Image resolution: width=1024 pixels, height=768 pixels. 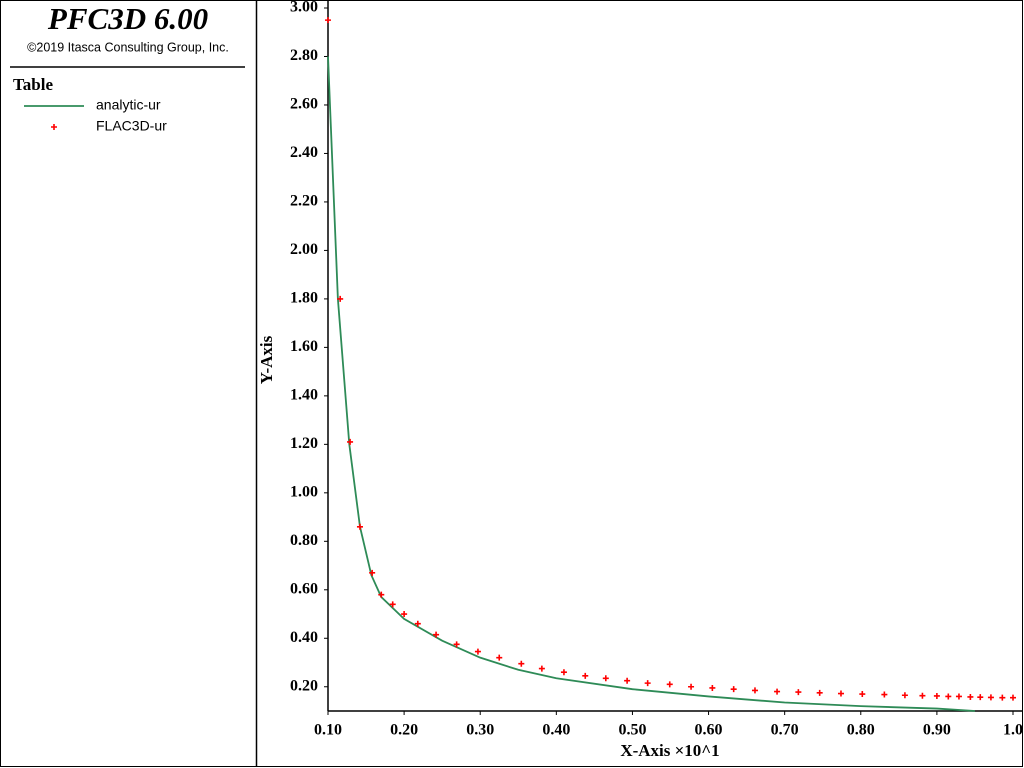 I want to click on y-axis-title: Y-Axis, so click(x=266, y=359).